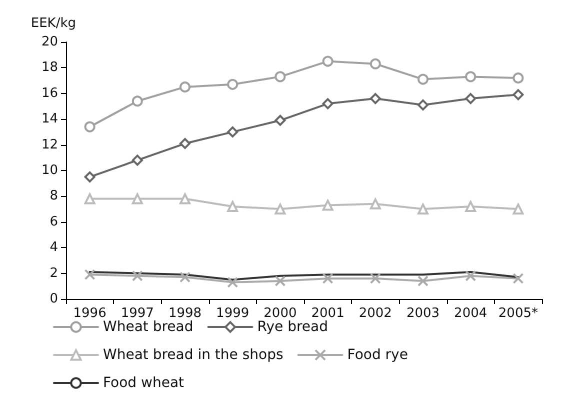 This screenshot has height=407, width=580. Describe the element at coordinates (375, 313) in the screenshot. I see `x-tick-label: 2002` at that location.